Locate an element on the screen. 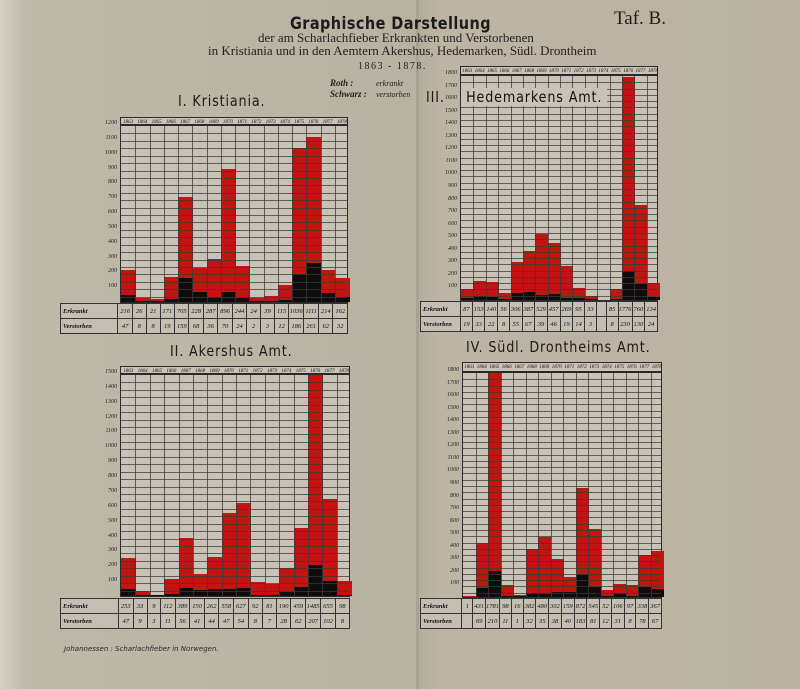 The height and width of the screenshot is (689, 800). table-cell: 8 is located at coordinates (630, 621).